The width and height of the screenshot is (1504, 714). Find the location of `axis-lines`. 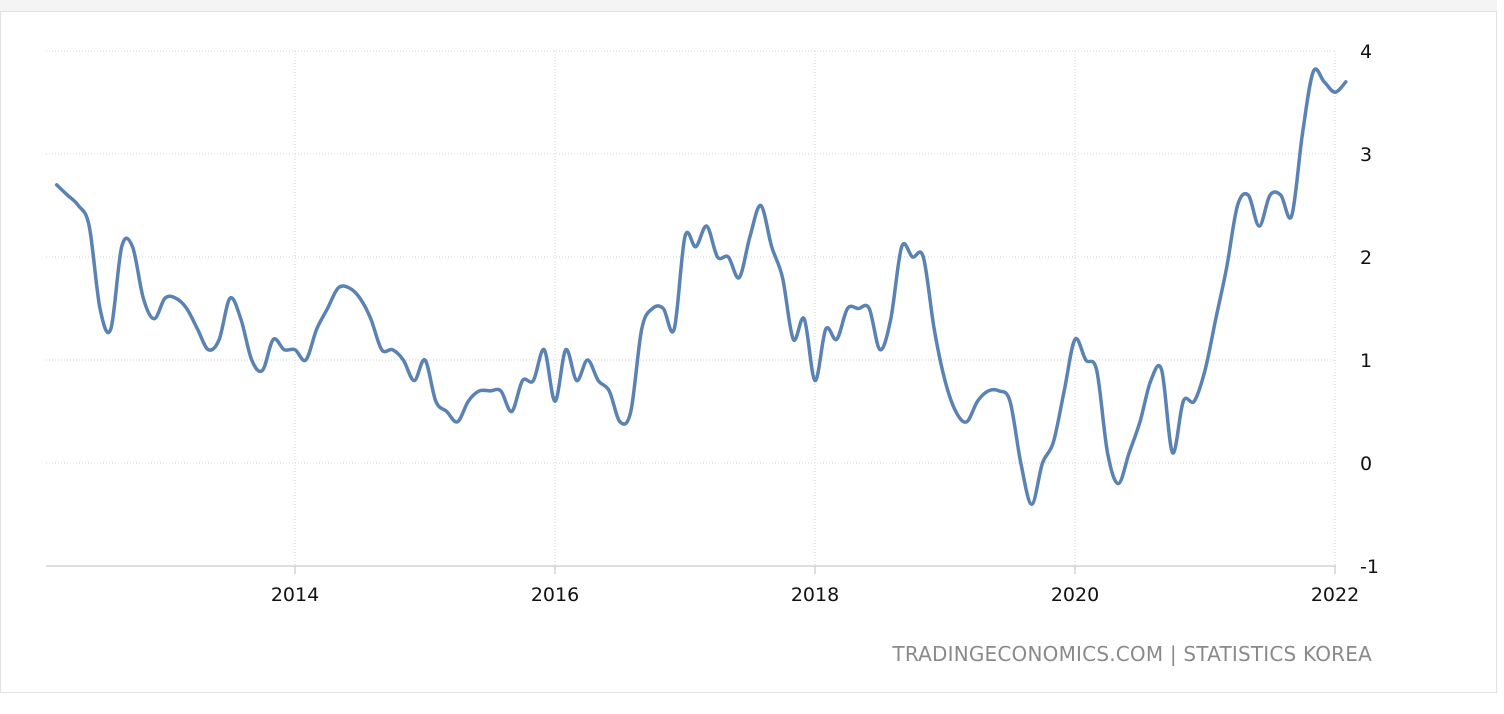

axis-lines is located at coordinates (691, 569).